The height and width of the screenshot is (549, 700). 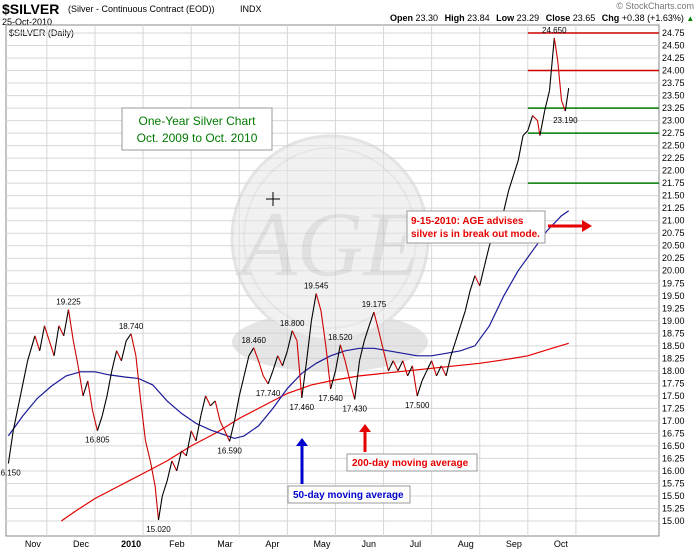 I want to click on y-tick-label: 19.50, so click(x=673, y=296).